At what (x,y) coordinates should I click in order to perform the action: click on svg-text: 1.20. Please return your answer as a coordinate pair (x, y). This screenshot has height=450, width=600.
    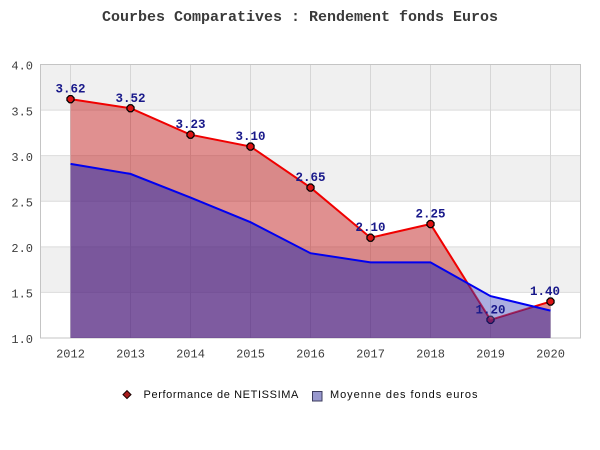
    Looking at the image, I should click on (490, 310).